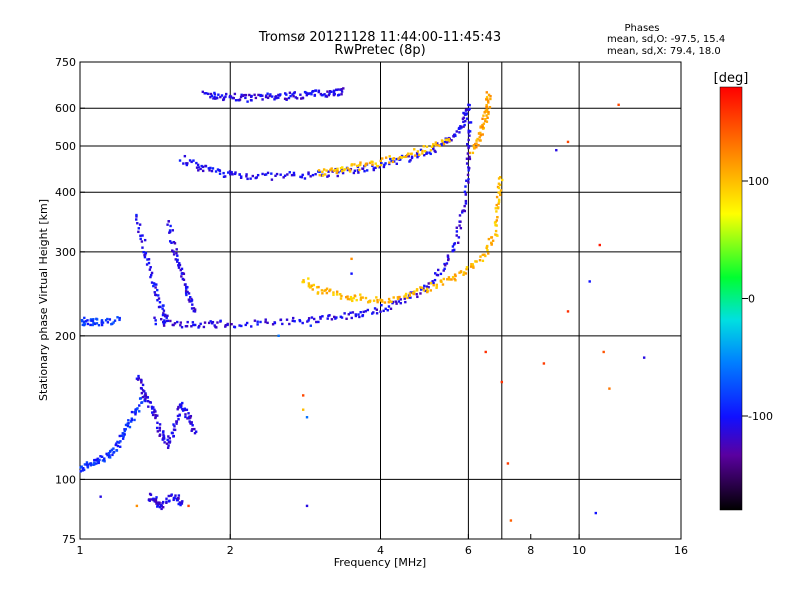 The width and height of the screenshot is (800, 600). Describe the element at coordinates (379, 50) in the screenshot. I see `chart-subtitle: RwPretec (8p)` at that location.